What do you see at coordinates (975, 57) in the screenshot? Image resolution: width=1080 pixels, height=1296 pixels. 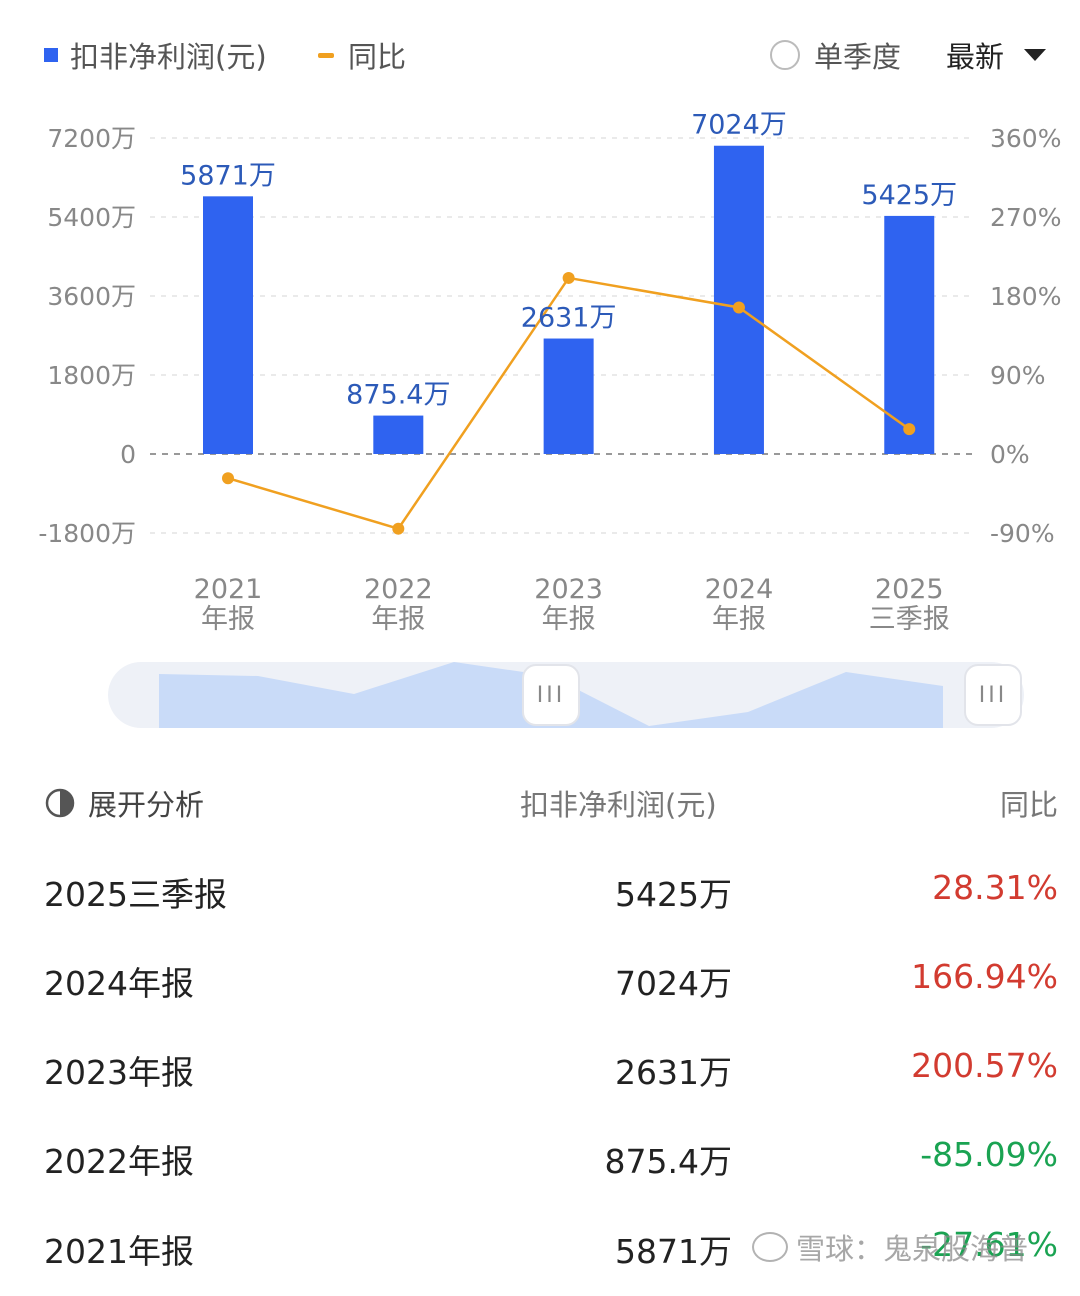 I see `latest-label: 最新` at bounding box center [975, 57].